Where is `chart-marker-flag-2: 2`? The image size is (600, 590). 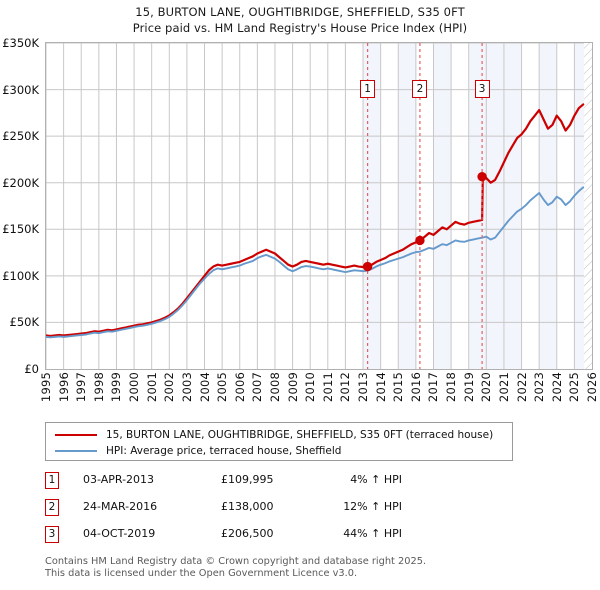
chart-marker-flag-2: 2 is located at coordinates (420, 89).